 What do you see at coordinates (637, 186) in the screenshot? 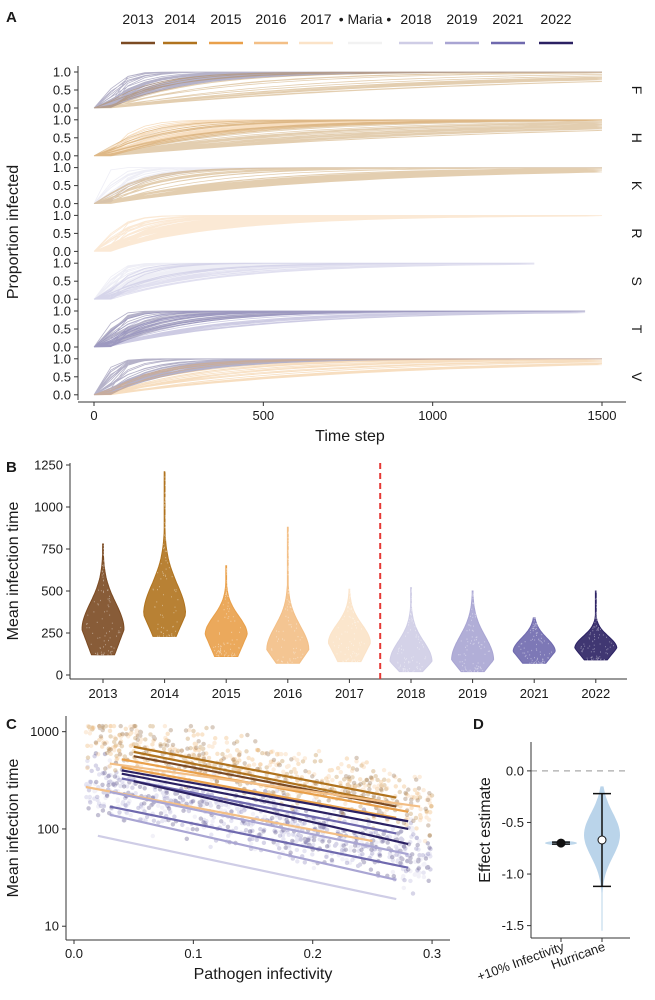
I see `facet-label-K: K` at bounding box center [637, 186].